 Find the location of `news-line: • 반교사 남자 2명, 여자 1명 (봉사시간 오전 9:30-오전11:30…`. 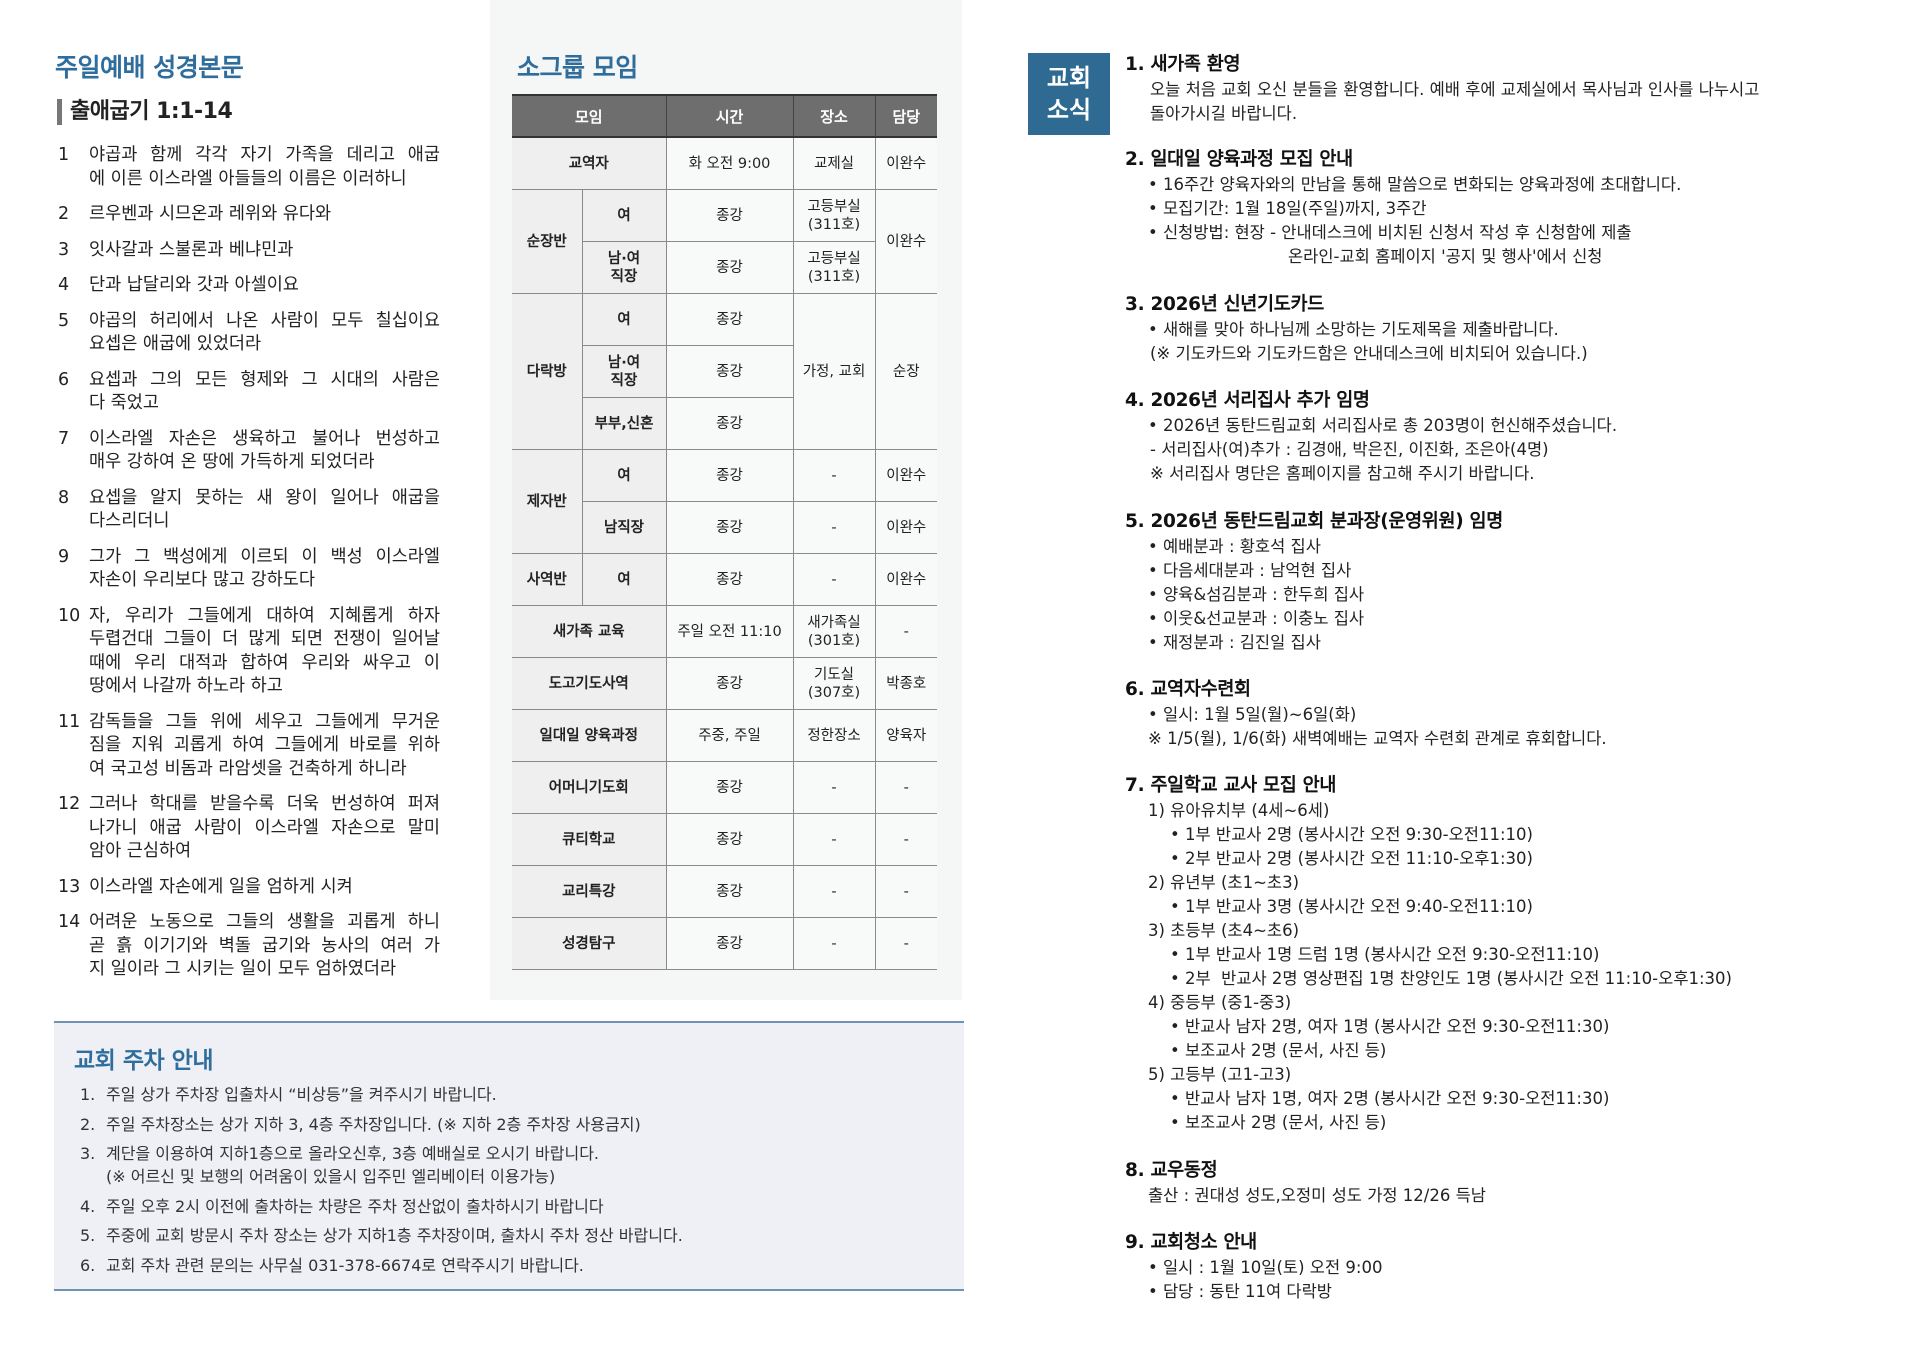

news-line: • 반교사 남자 2명, 여자 1명 (봉사시간 오전 9:30-오전11:30… is located at coordinates (1390, 1026).